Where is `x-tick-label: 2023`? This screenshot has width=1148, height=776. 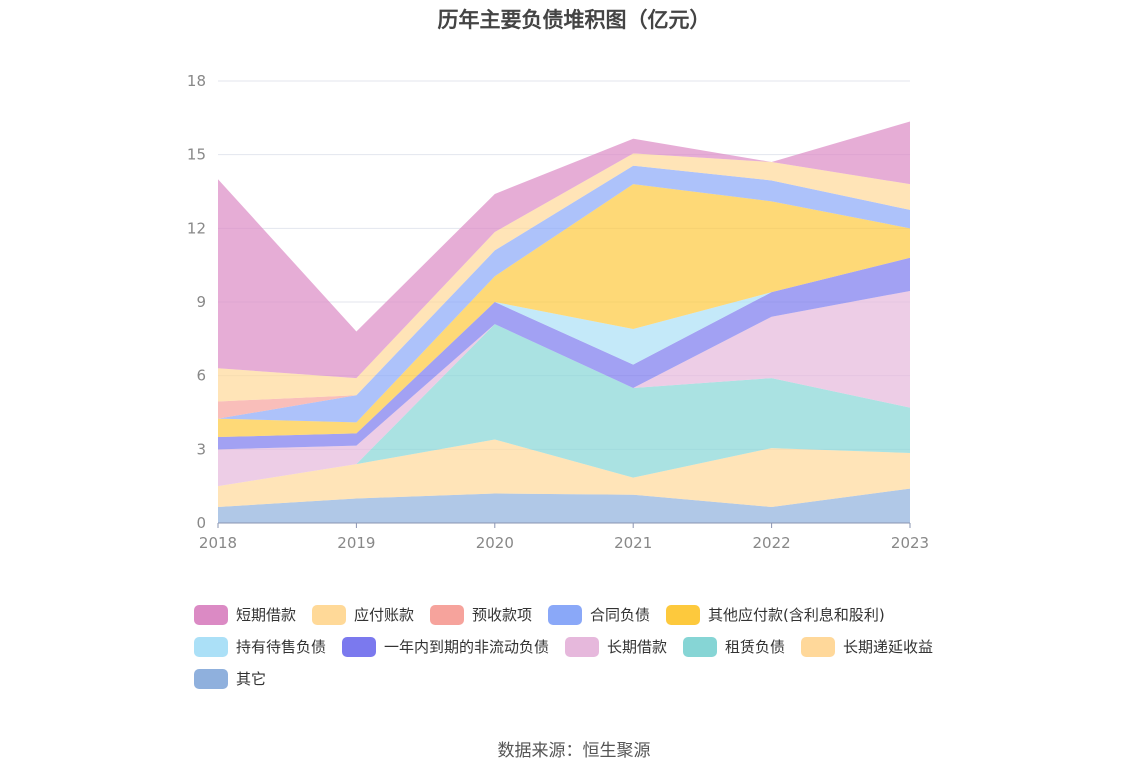 x-tick-label: 2023 is located at coordinates (910, 543).